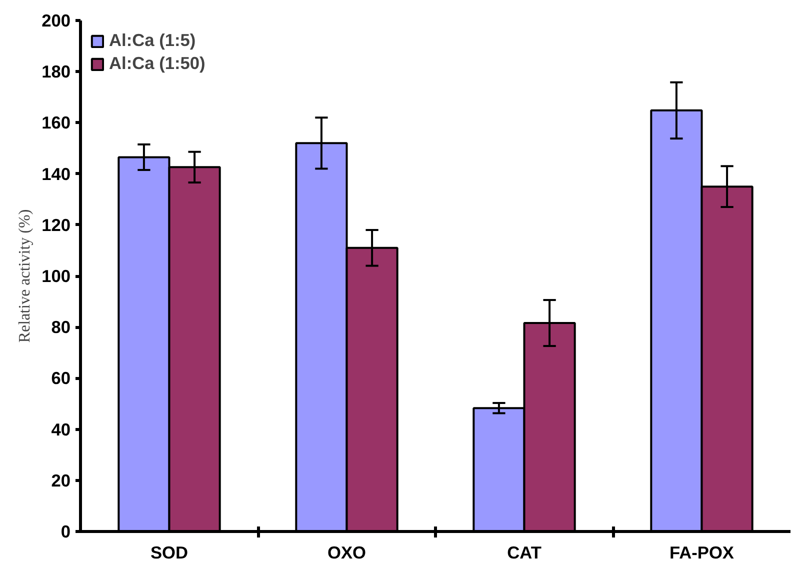  I want to click on legend-label: Al:Ca (1:50), so click(157, 63).